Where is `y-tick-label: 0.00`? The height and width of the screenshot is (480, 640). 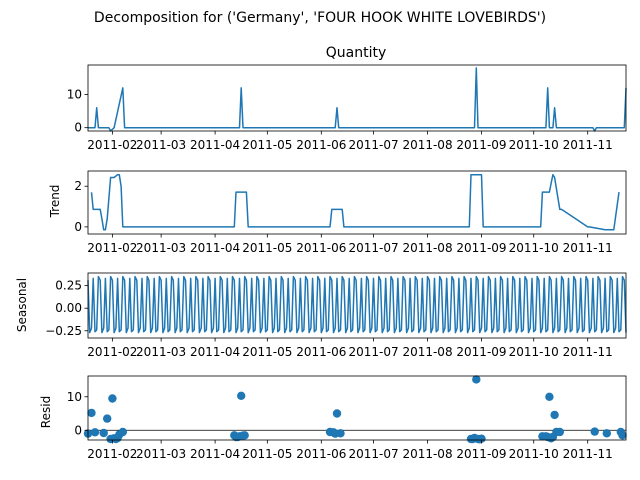
y-tick-label: 0.00 is located at coordinates (68, 308).